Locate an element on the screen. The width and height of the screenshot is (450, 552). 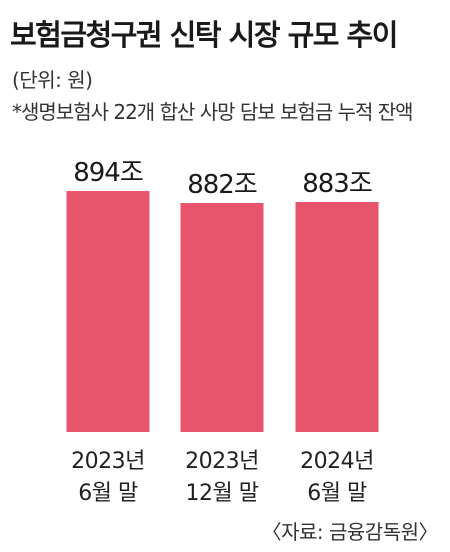
category-label-0-line-0: 2023년 is located at coordinates (108, 461).